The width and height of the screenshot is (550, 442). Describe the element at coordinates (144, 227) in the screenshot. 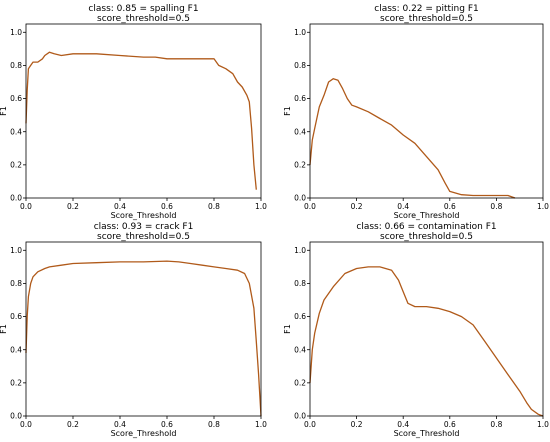

I see `chart-title: class: 0.93 = crack F1` at that location.